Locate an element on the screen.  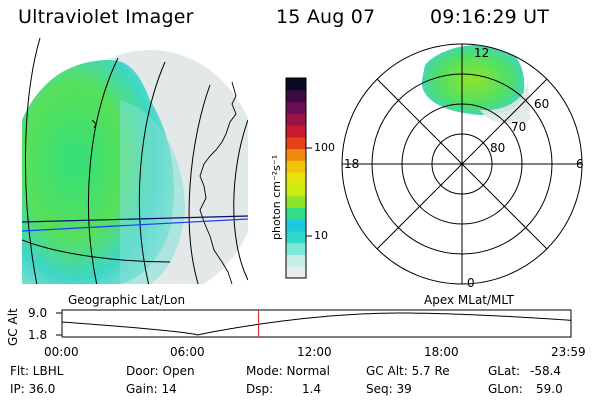
uv-emission-edge is located at coordinates (152, 192).